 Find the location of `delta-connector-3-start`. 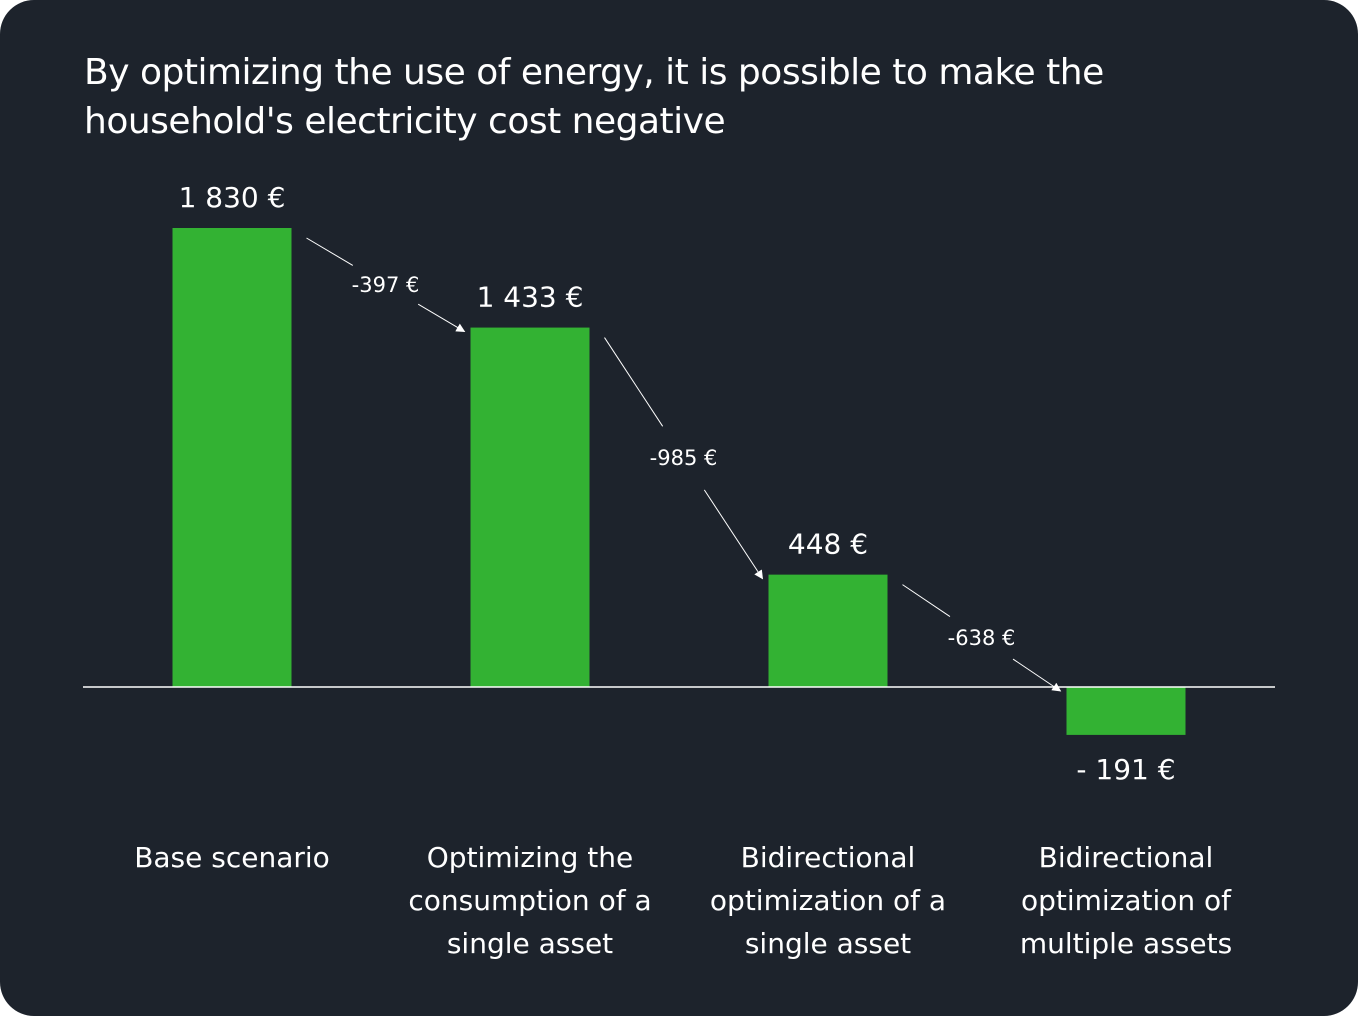

delta-connector-3-start is located at coordinates (926, 601).